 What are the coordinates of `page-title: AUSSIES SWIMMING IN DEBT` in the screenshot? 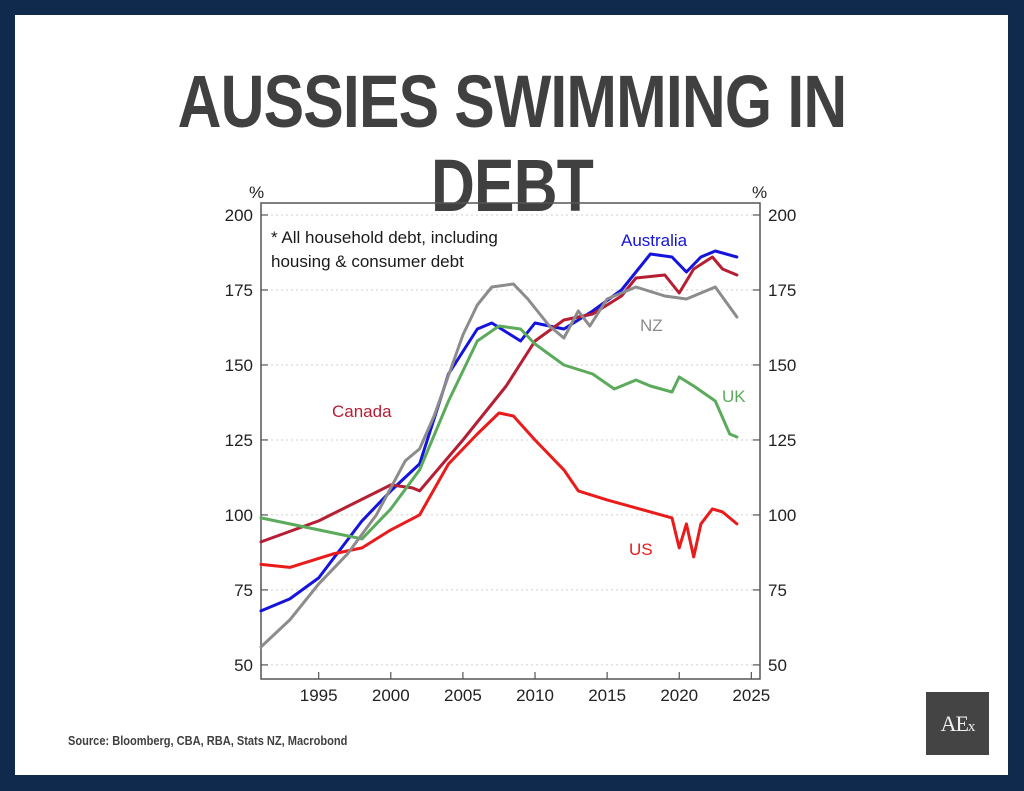 It's located at (512, 143).